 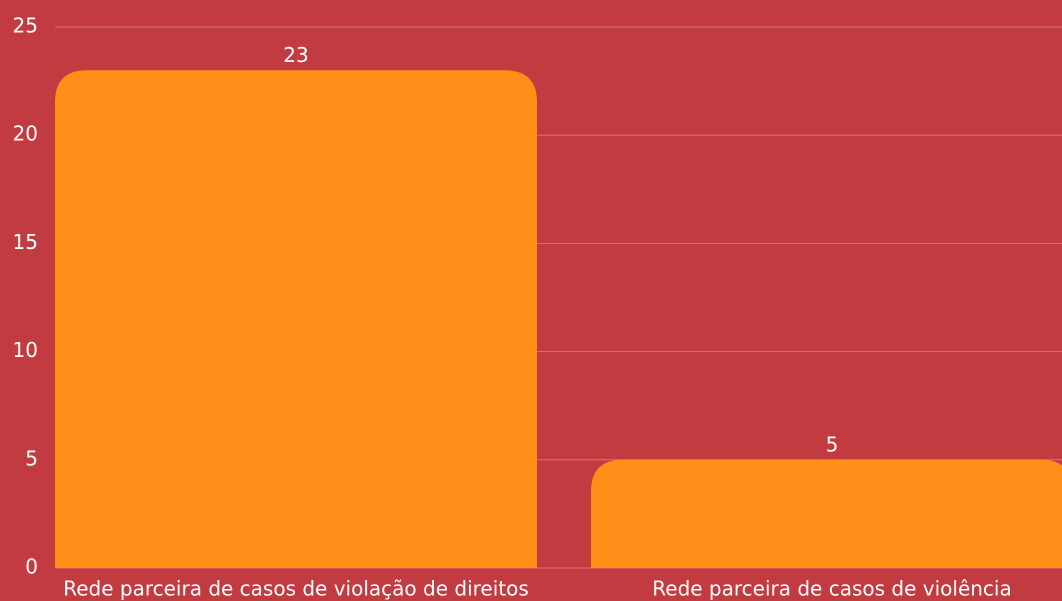 What do you see at coordinates (31, 567) in the screenshot?
I see `y-tick-label: 0` at bounding box center [31, 567].